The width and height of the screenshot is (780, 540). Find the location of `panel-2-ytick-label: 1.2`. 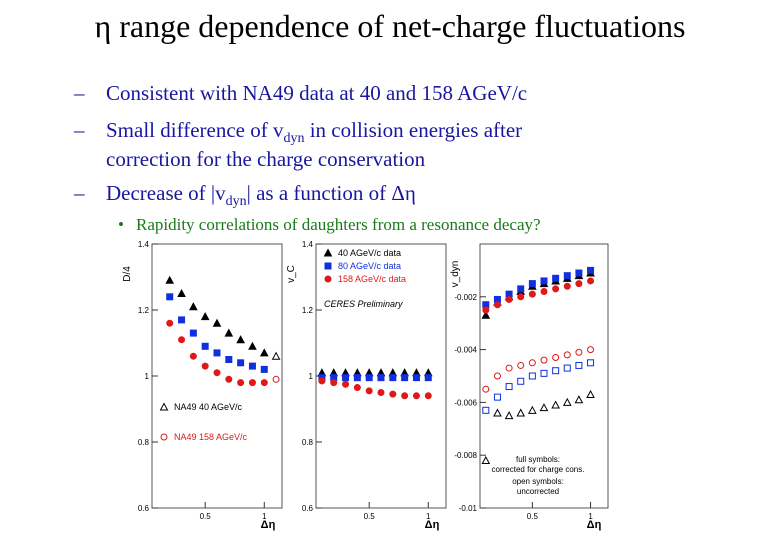

panel-2-ytick-label: 1.2 is located at coordinates (308, 310).